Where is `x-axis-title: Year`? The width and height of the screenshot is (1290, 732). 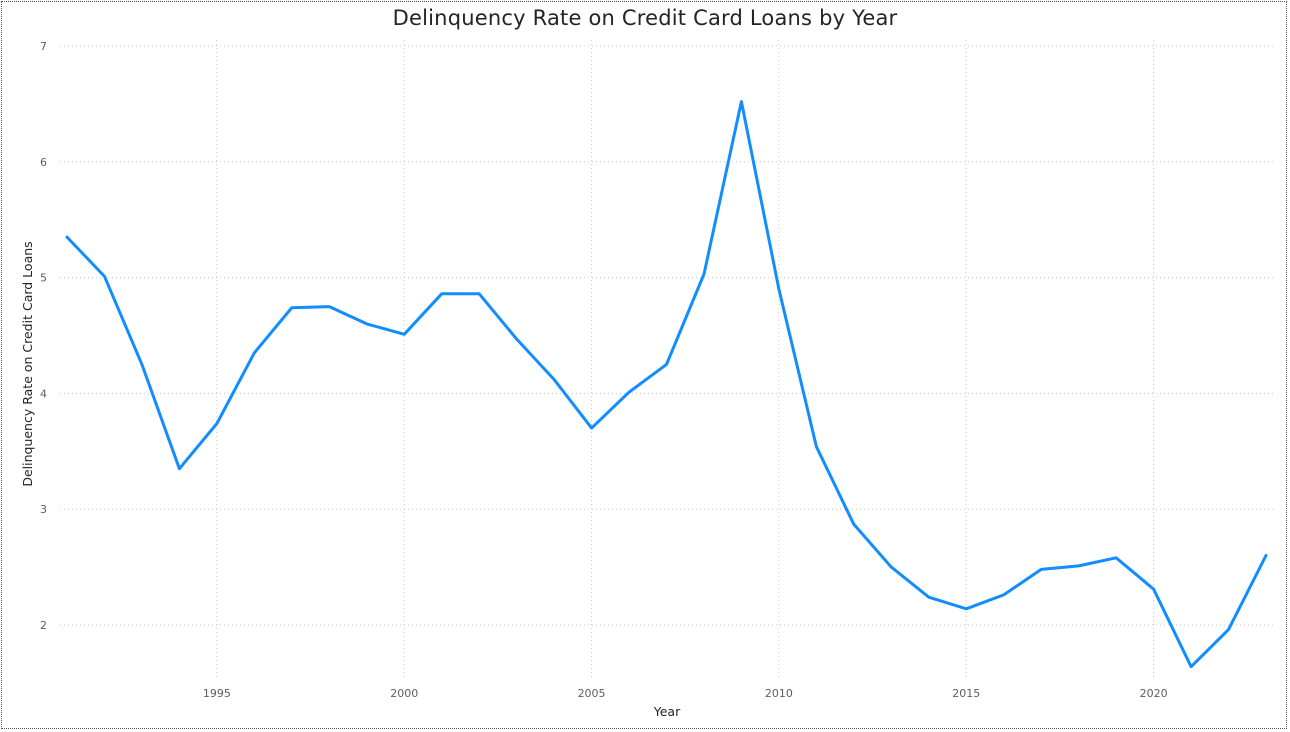
x-axis-title: Year is located at coordinates (667, 711).